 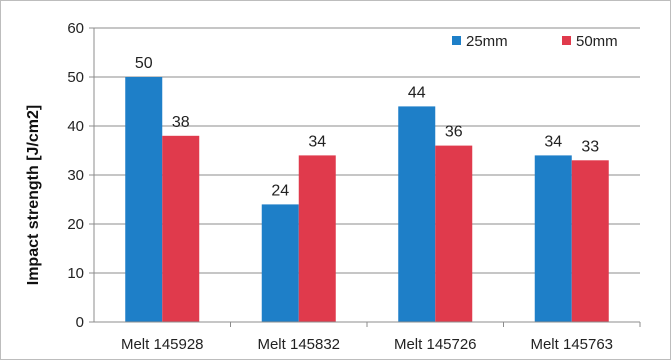 What do you see at coordinates (33, 195) in the screenshot?
I see `y-axis-title: Impact strength [J/cm2]` at bounding box center [33, 195].